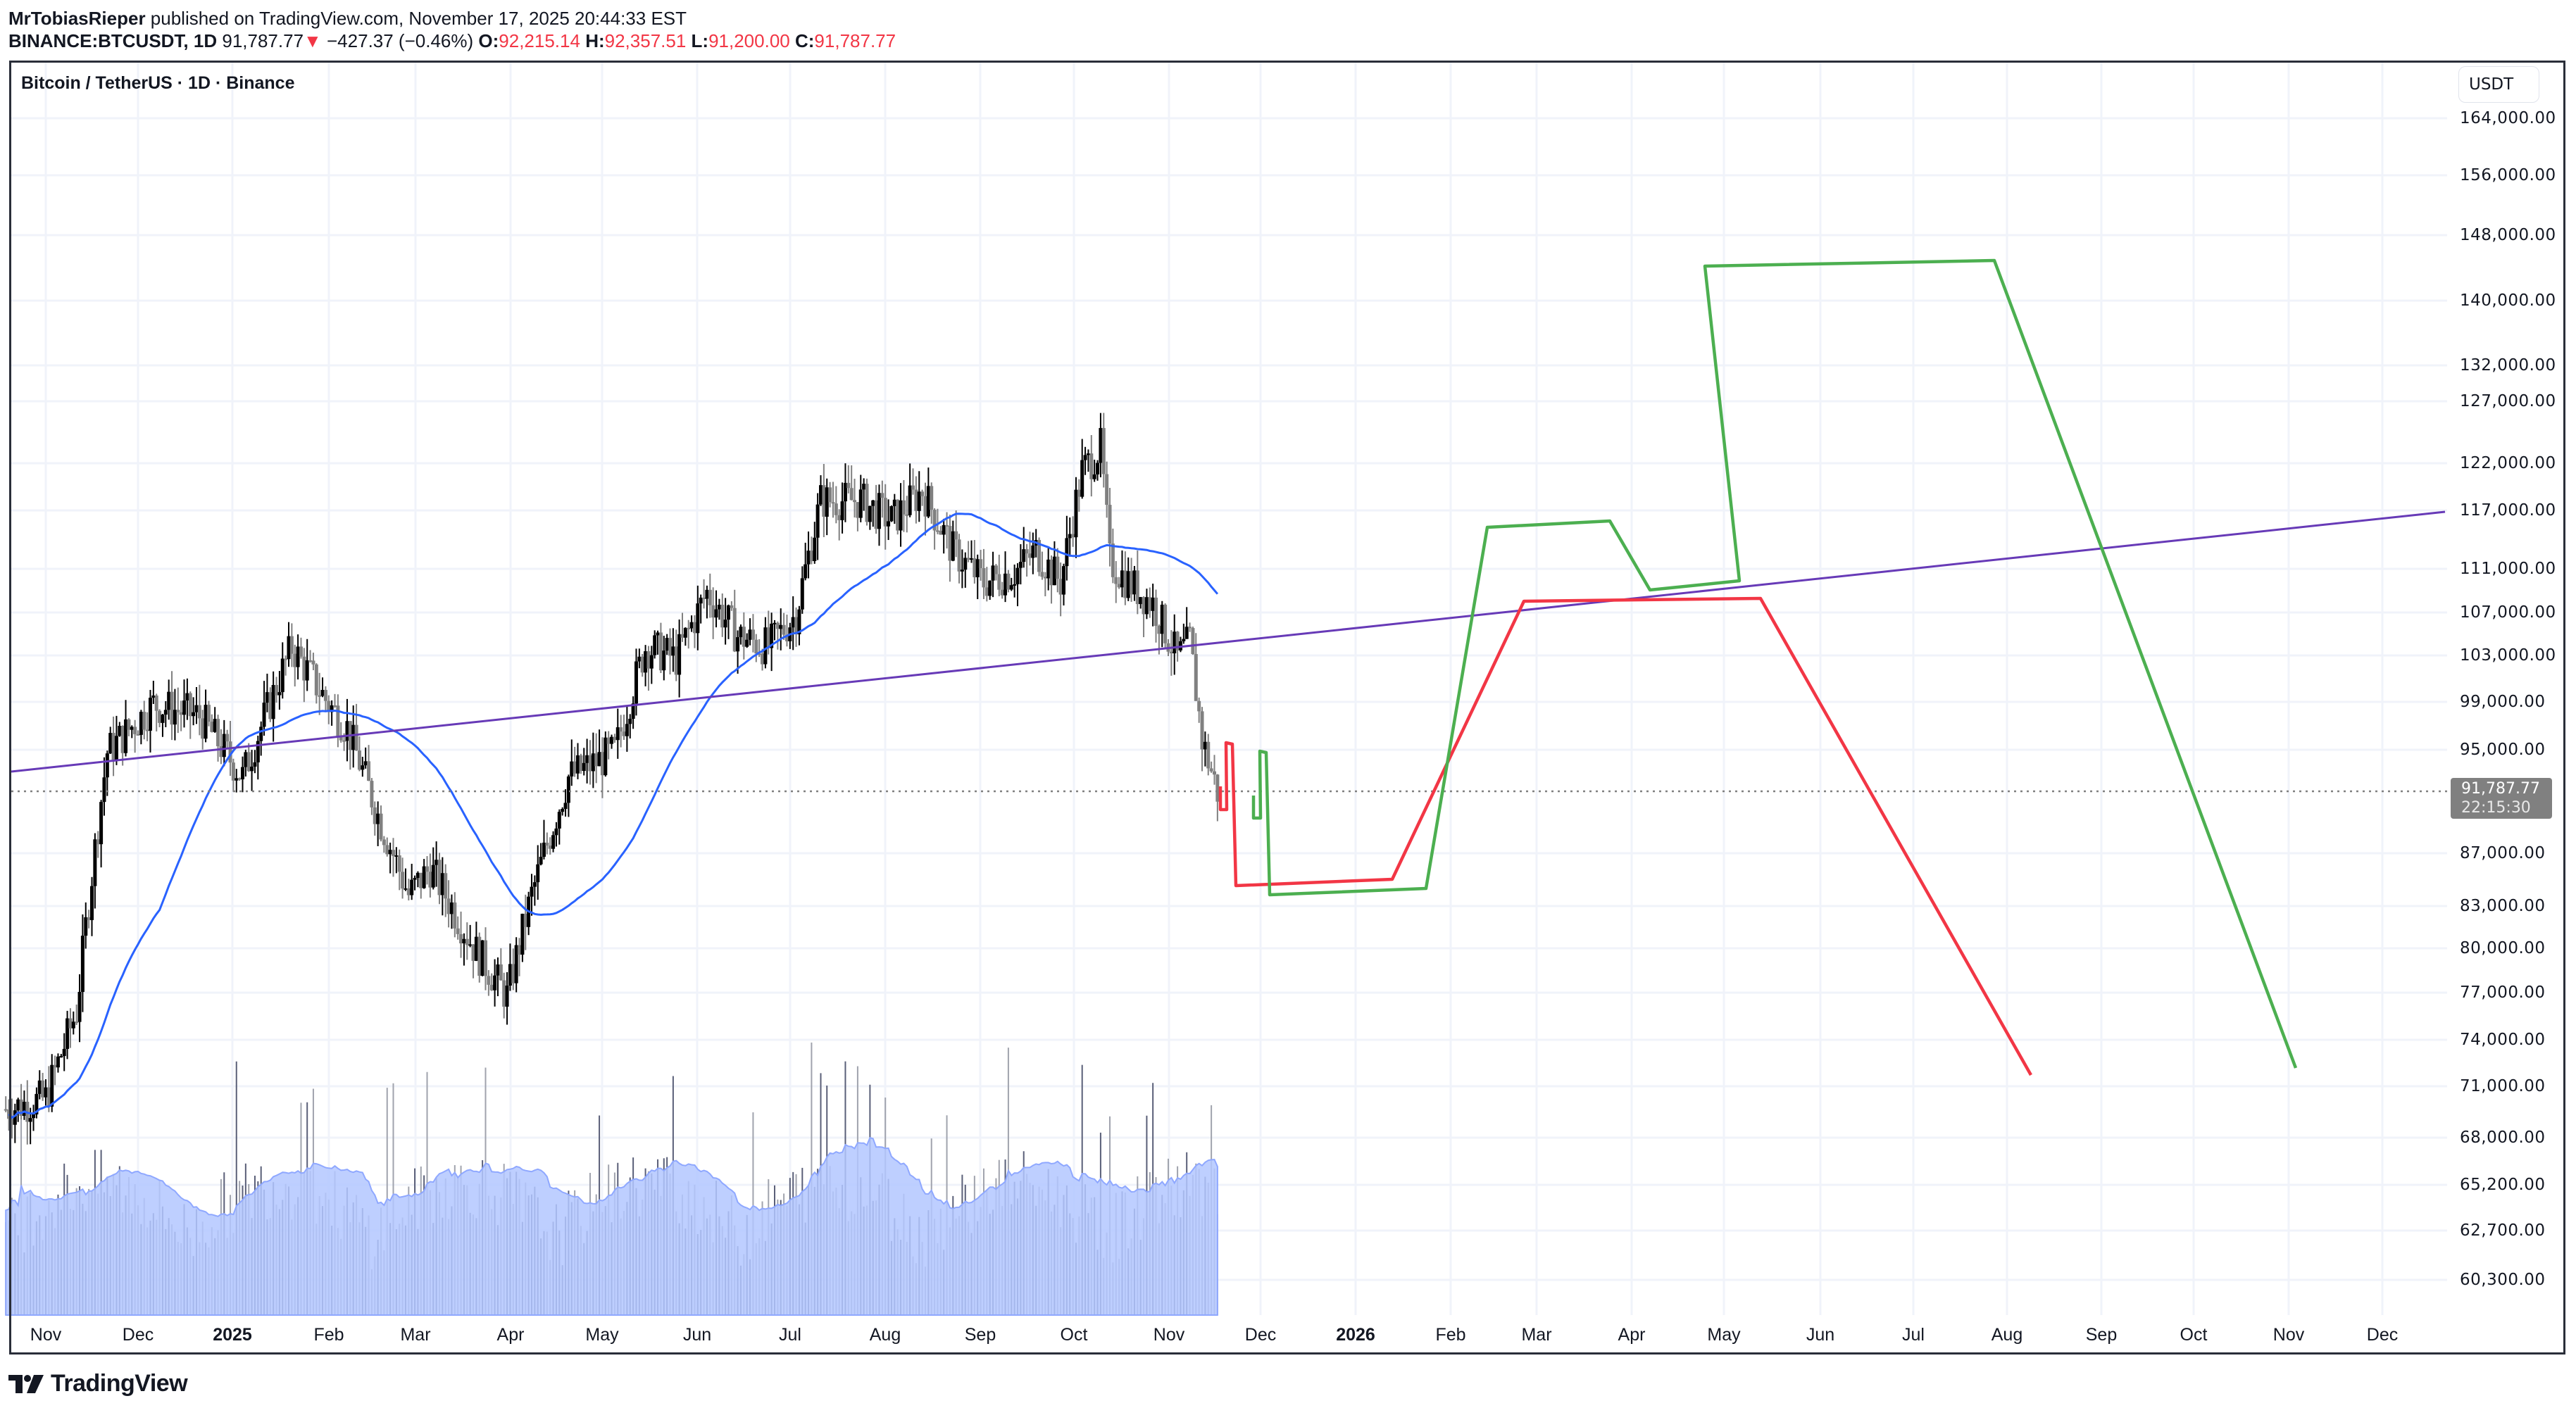 The height and width of the screenshot is (1408, 2576). What do you see at coordinates (749, 40) in the screenshot?
I see `low-value: 91,200.00` at bounding box center [749, 40].